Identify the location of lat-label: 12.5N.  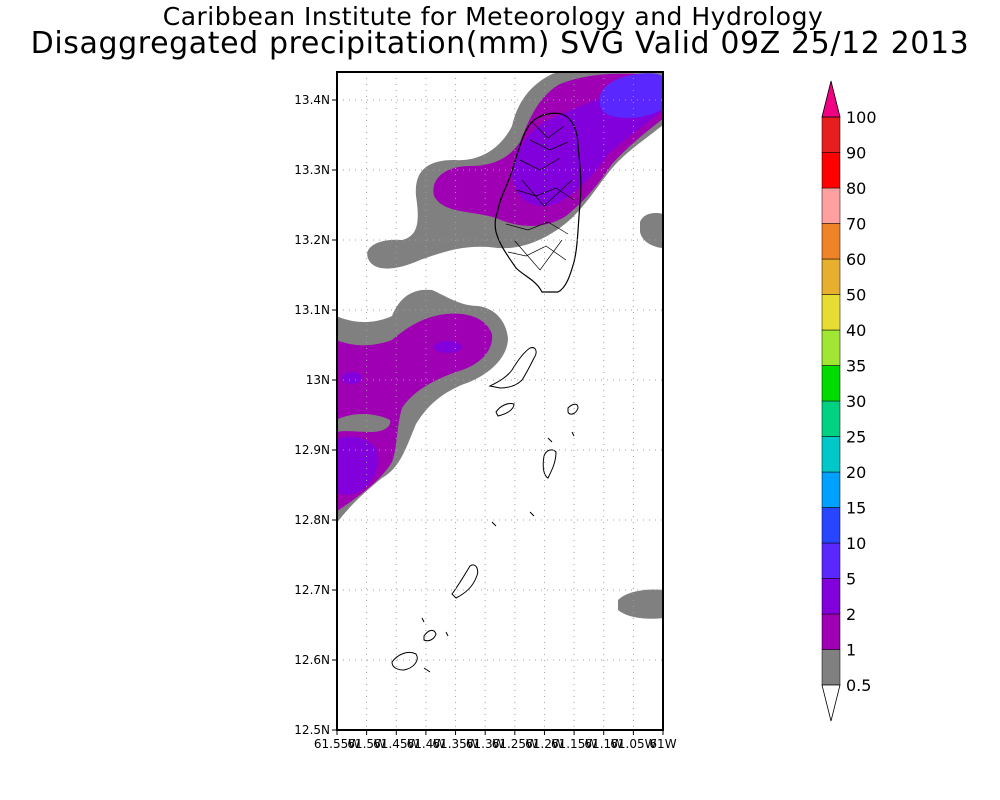
(312, 730).